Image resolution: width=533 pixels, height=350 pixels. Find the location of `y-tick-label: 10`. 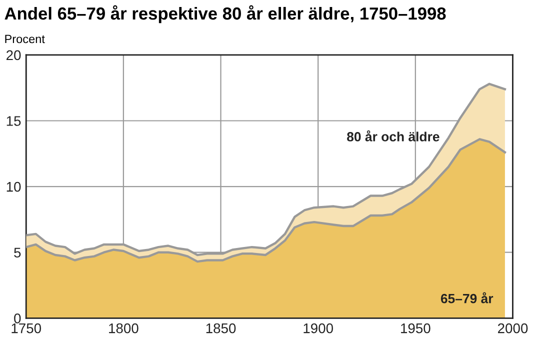

y-tick-label: 10 is located at coordinates (13, 187).